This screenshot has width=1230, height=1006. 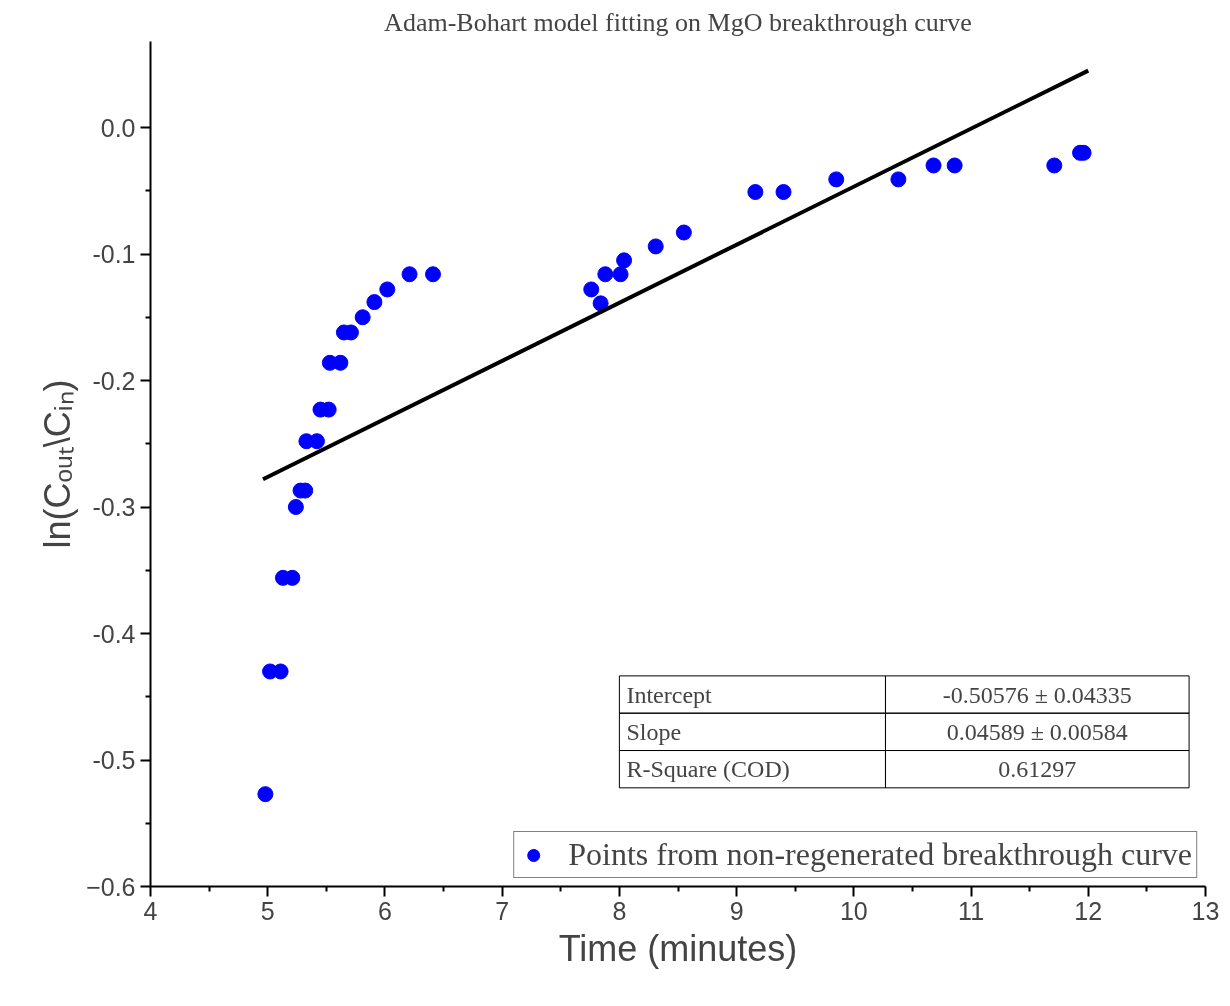 I want to click on annotation: Intercept, so click(x=669, y=694).